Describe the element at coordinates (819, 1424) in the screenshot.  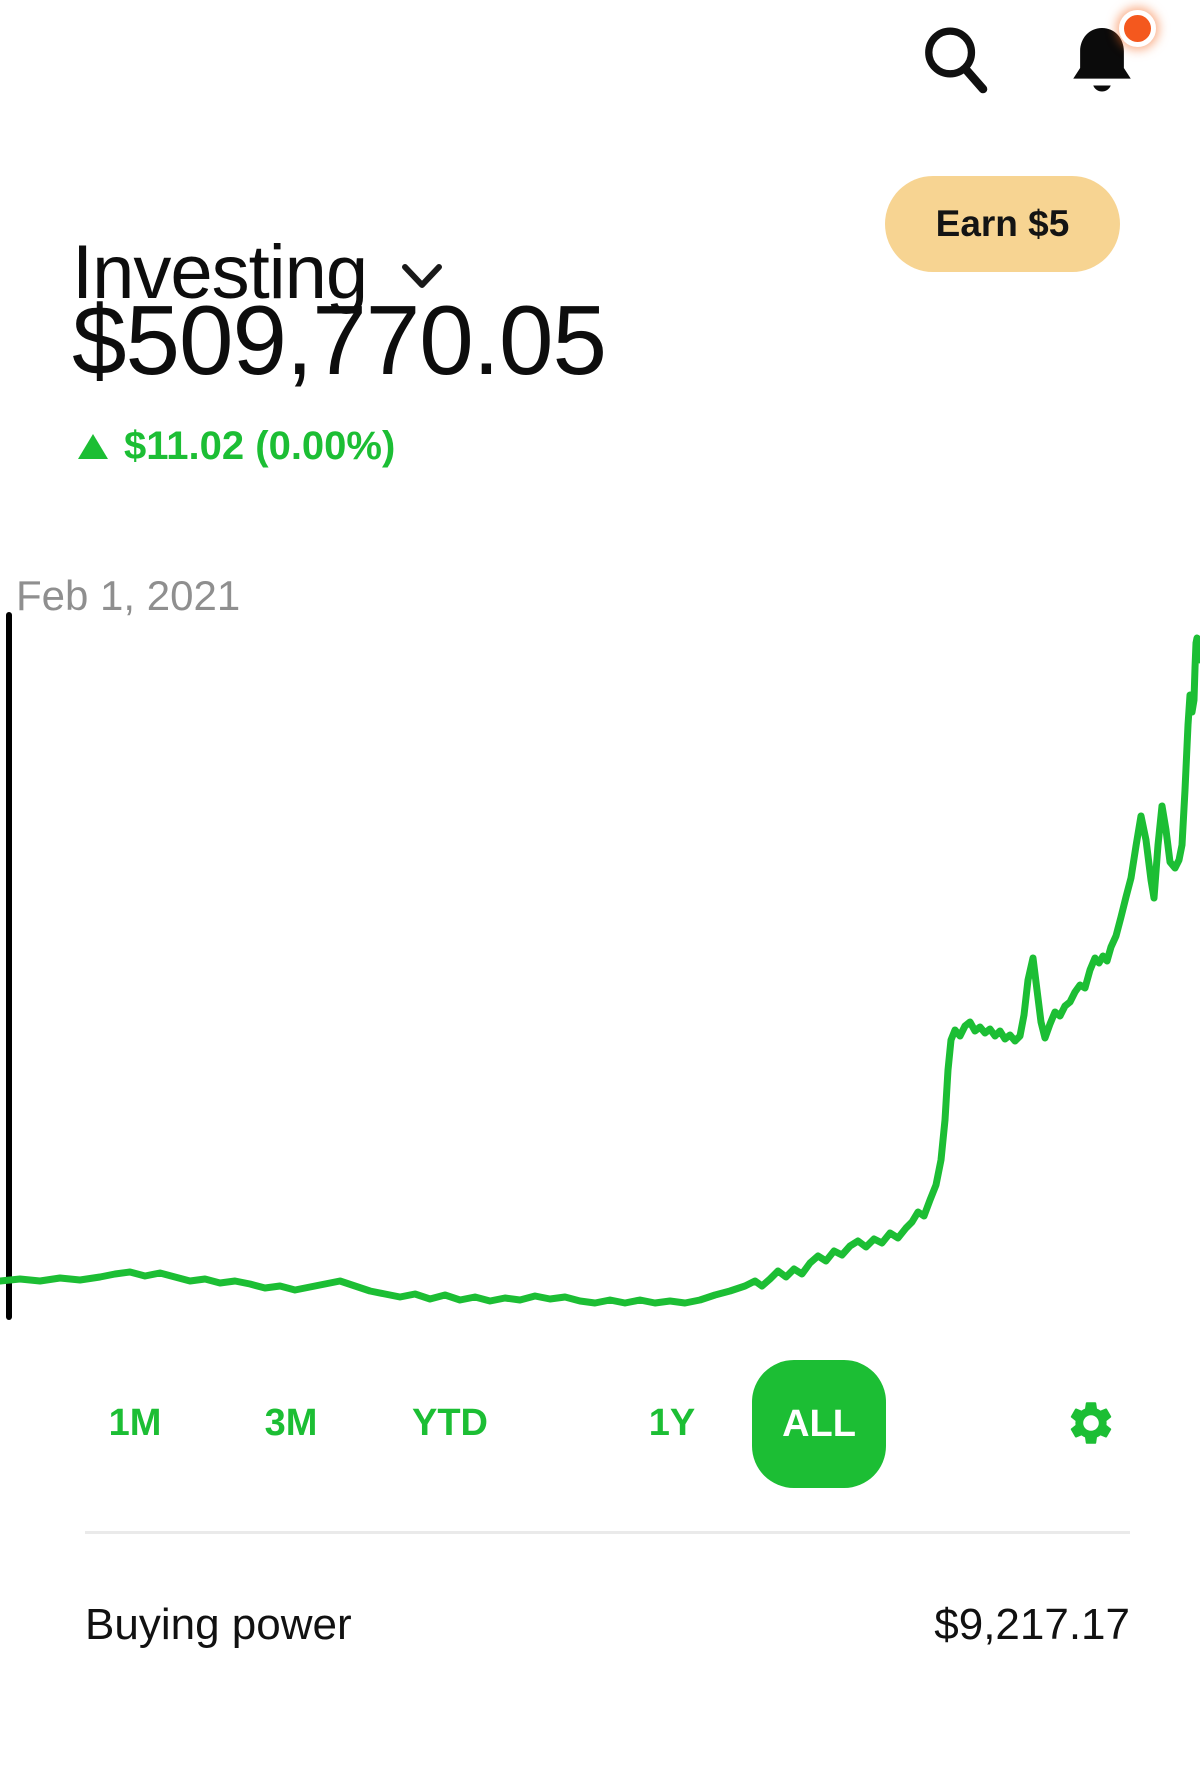
I see `tab-all-active: ALL` at that location.